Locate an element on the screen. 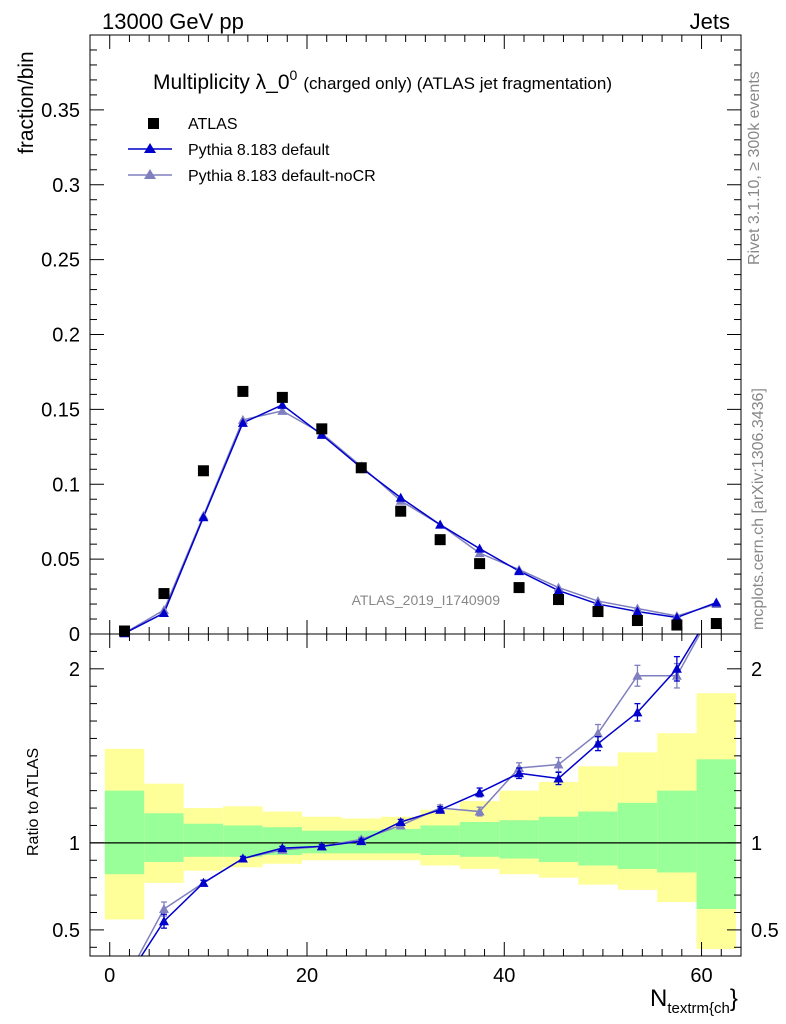 Image resolution: width=786 pixels, height=1024 pixels. xtick-label-1: 20 is located at coordinates (307, 976).